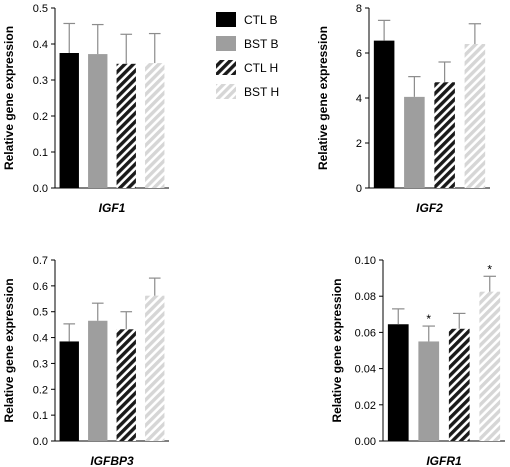 The height and width of the screenshot is (467, 510). I want to click on legend-label: BST B, so click(261, 44).